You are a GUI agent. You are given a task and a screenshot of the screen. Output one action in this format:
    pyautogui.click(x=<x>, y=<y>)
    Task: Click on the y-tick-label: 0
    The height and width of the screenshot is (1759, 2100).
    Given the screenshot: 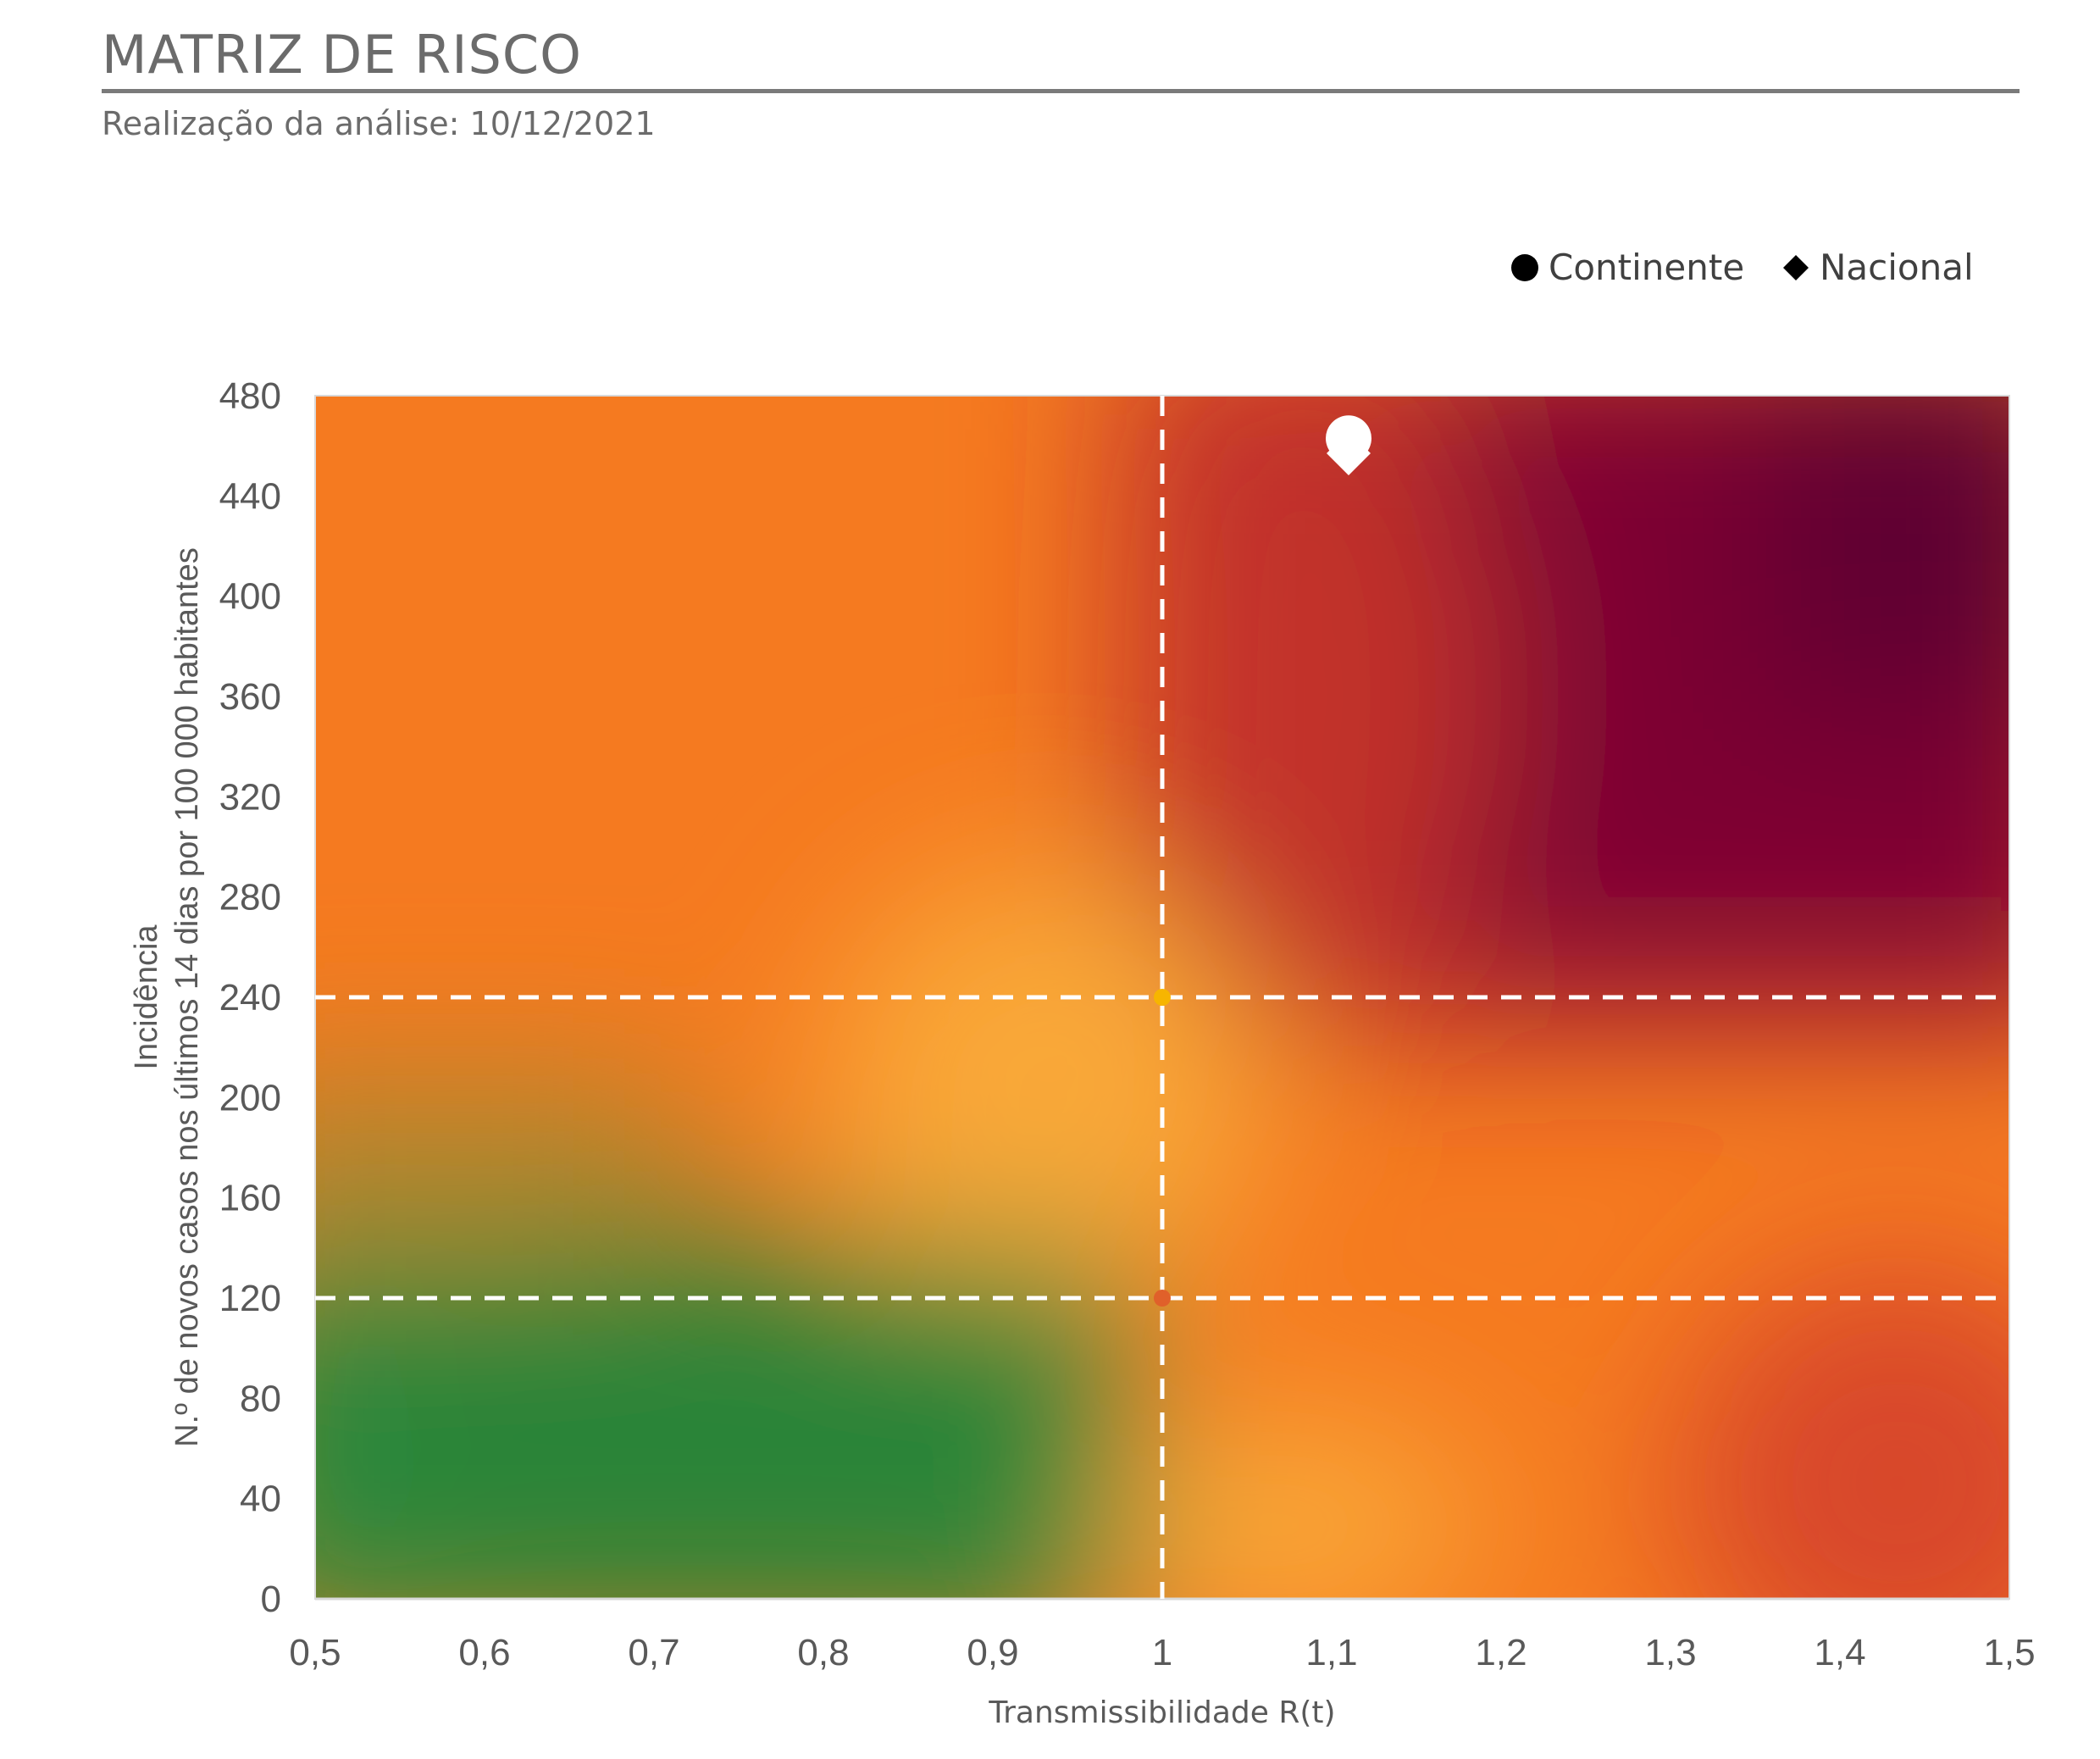 What is the action you would take?
    pyautogui.click(x=271, y=1599)
    